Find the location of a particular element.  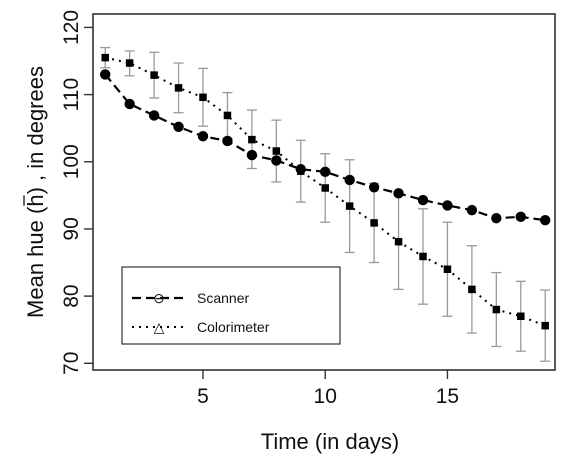

y-tick-label: 120 is located at coordinates (71, 27).